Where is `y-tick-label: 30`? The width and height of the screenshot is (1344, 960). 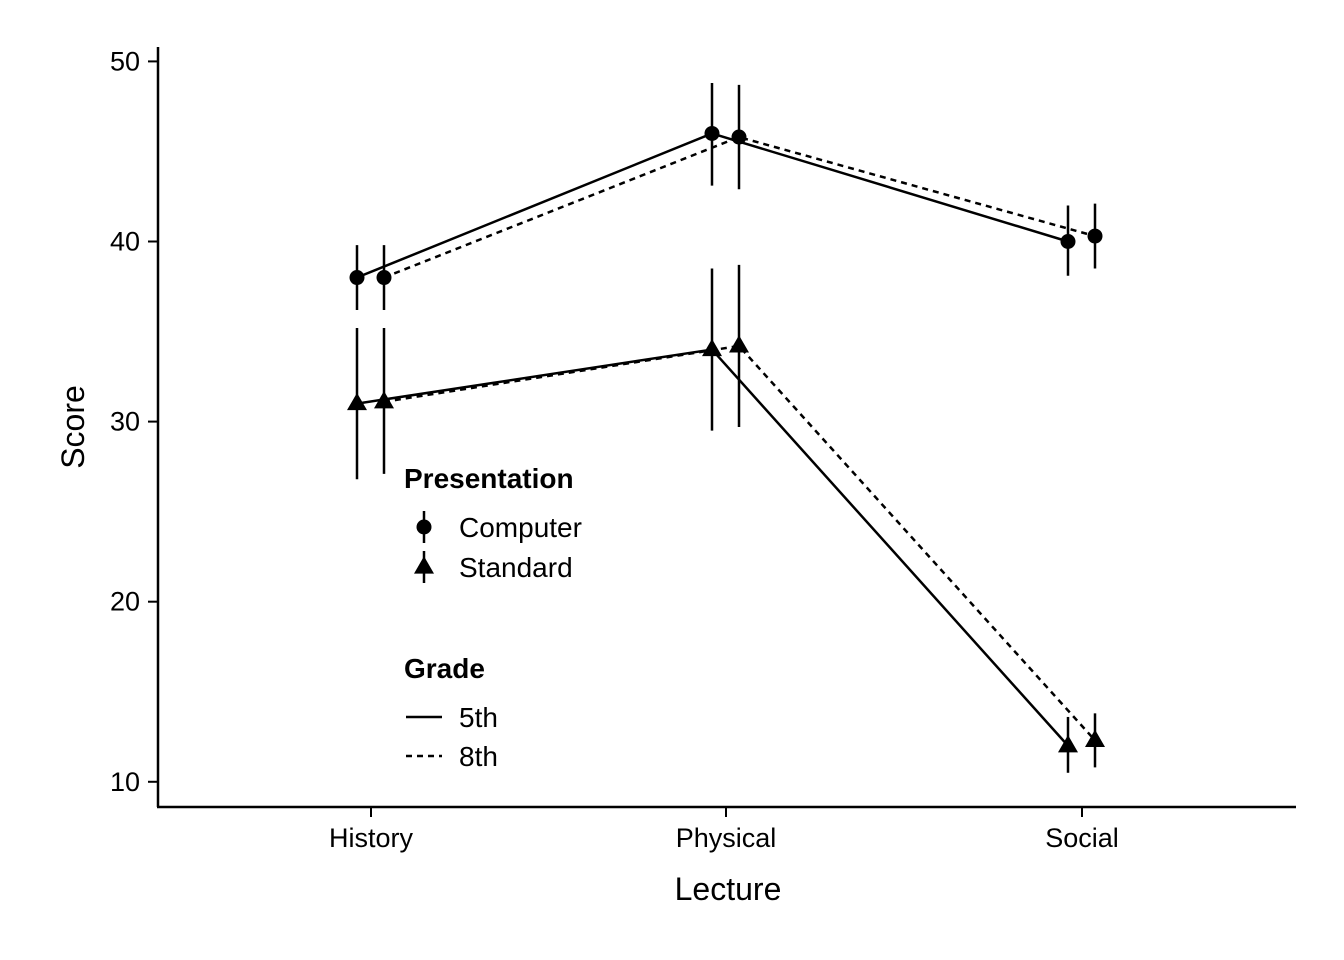
y-tick-label: 30 is located at coordinates (125, 422).